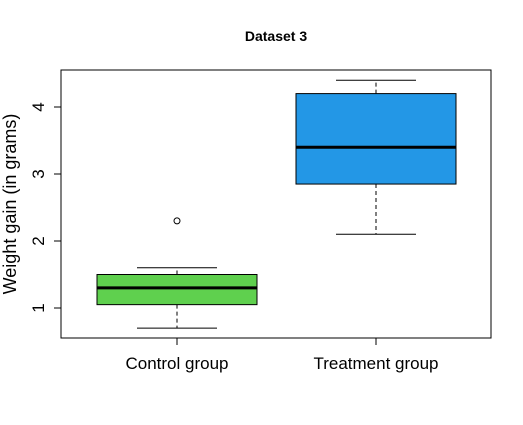  I want to click on x-tick-label-treatment-group: Treatment group, so click(375, 363).